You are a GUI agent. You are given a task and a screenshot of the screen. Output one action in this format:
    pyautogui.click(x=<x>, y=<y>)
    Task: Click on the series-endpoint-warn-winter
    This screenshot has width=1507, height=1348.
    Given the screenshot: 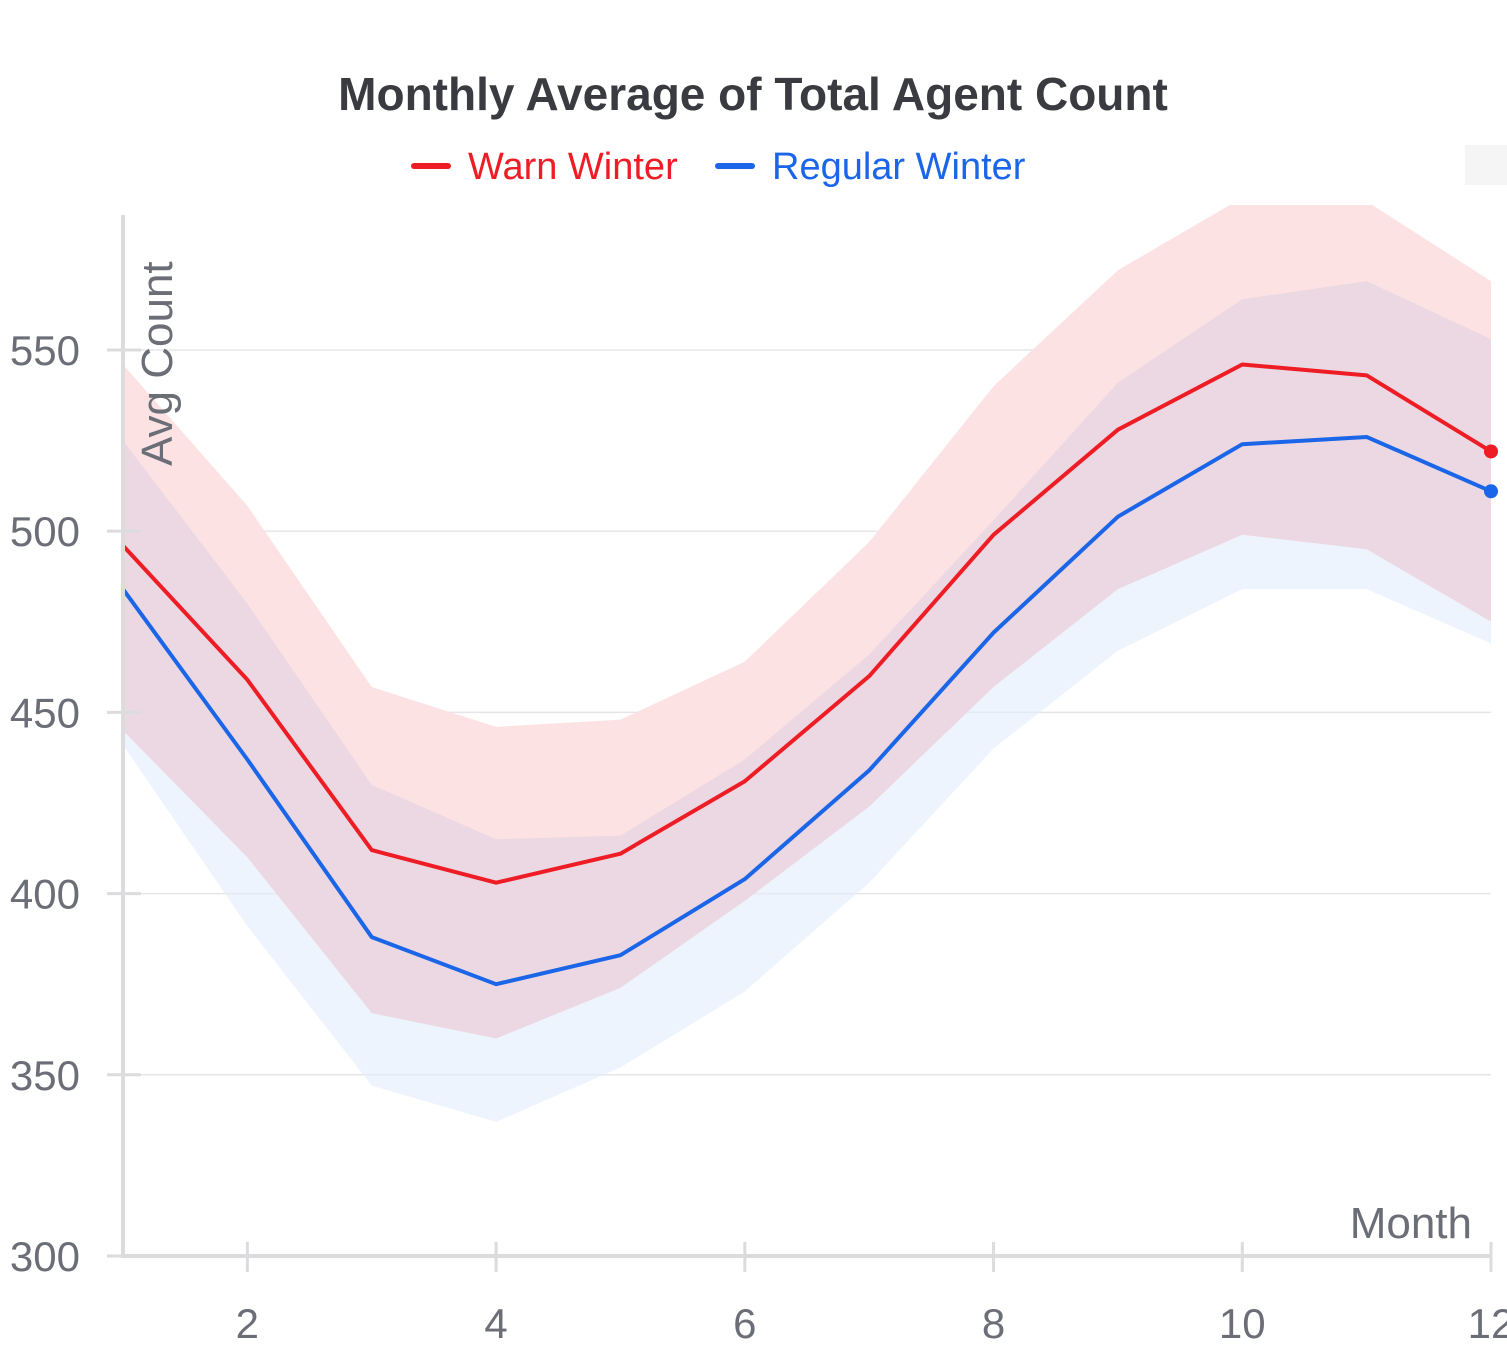 What is the action you would take?
    pyautogui.click(x=1491, y=451)
    